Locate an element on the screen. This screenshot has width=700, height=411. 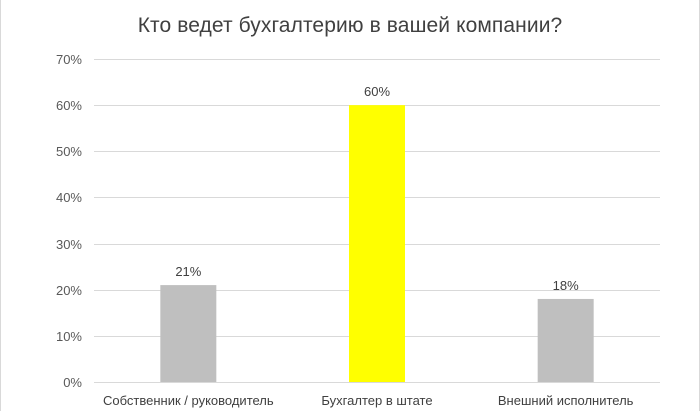
chart-title: Кто ведет бухгалтерию в вашей компании? is located at coordinates (350, 25).